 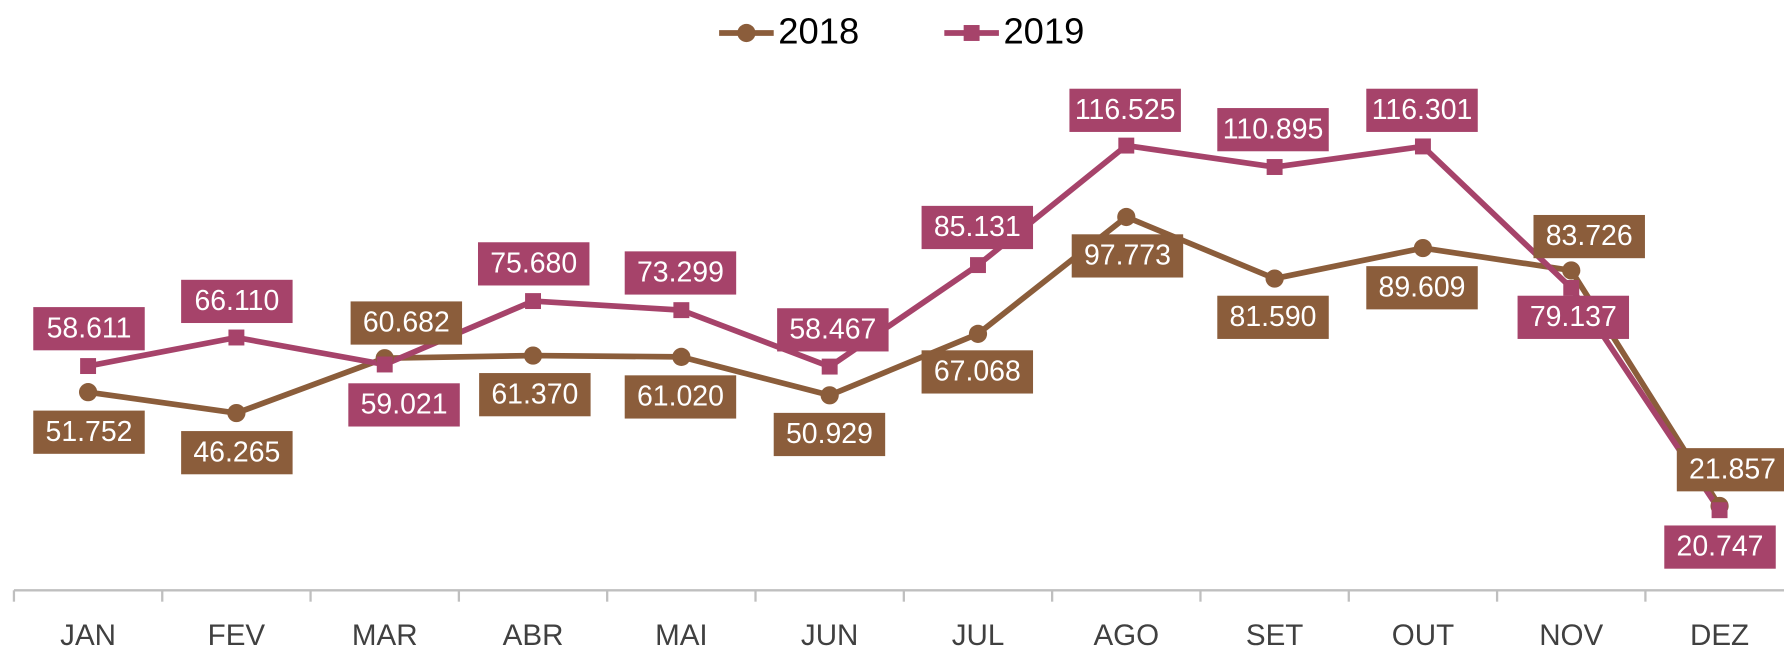 I want to click on data-label: 97.773, so click(x=1127, y=256).